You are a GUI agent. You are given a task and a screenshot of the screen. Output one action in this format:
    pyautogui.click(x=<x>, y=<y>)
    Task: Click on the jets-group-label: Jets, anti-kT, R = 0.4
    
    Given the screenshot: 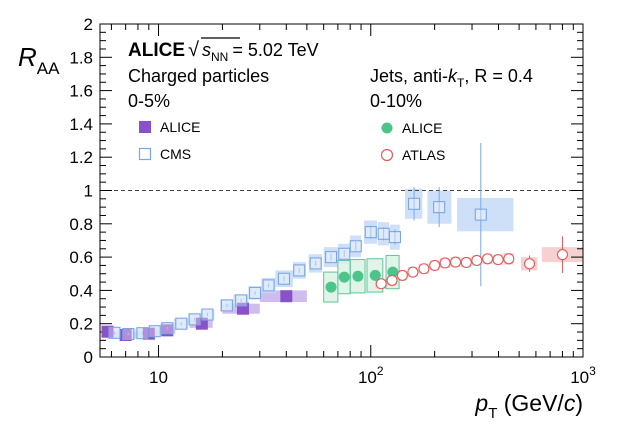 What is the action you would take?
    pyautogui.click(x=451, y=78)
    